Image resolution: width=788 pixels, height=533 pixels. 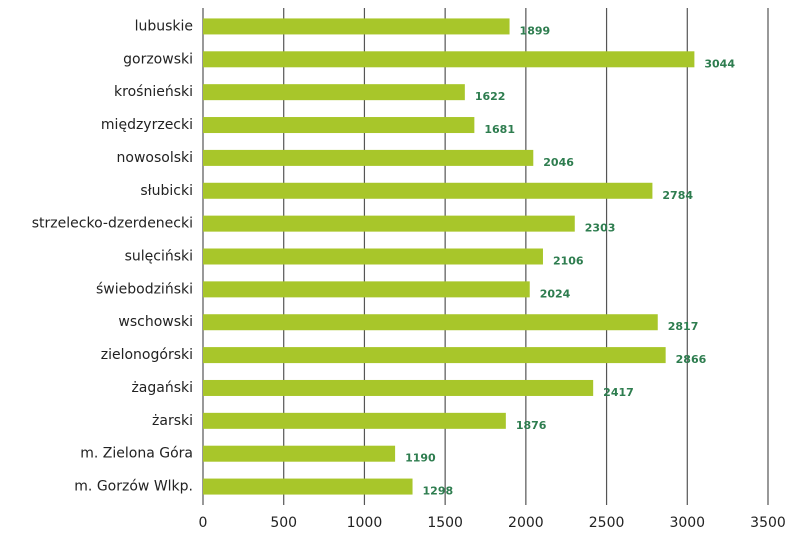 What do you see at coordinates (691, 359) in the screenshot?
I see `value-label: 2866` at bounding box center [691, 359].